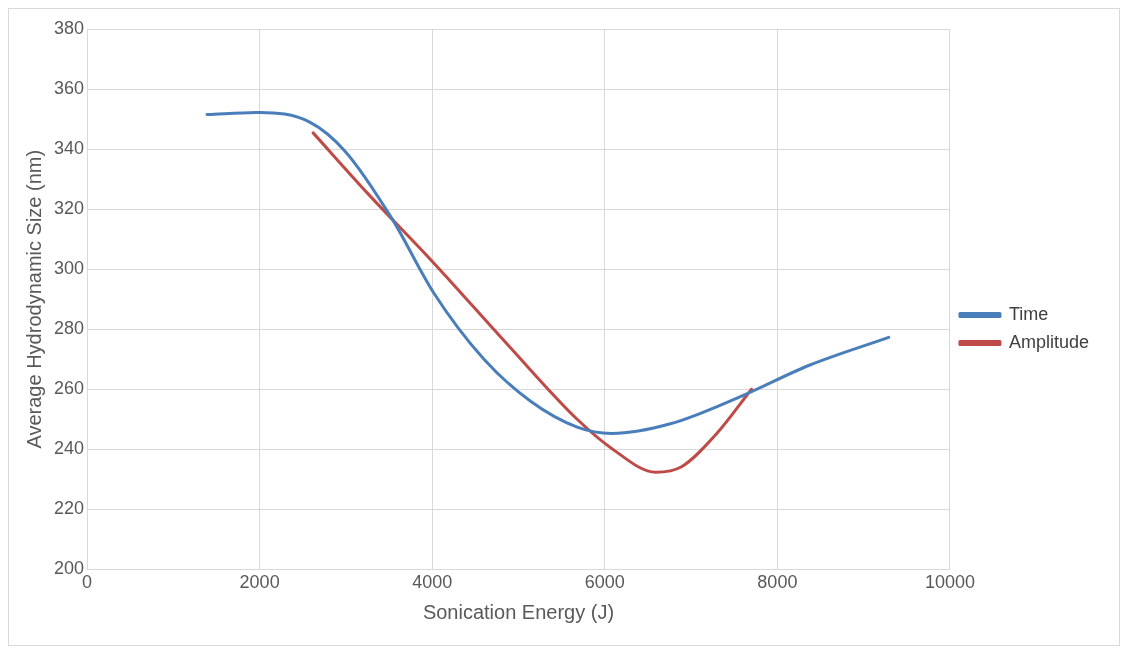 The height and width of the screenshot is (656, 1131). Describe the element at coordinates (518, 611) in the screenshot. I see `x-axis-title: Sonication Energy (J)` at that location.